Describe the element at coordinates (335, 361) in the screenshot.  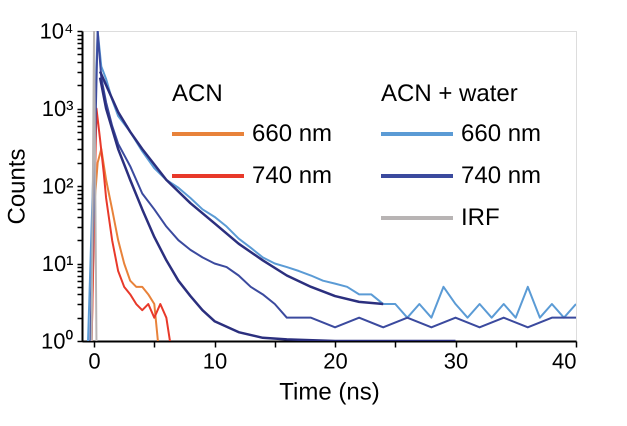
I see `x-tick-label: 20` at that location.